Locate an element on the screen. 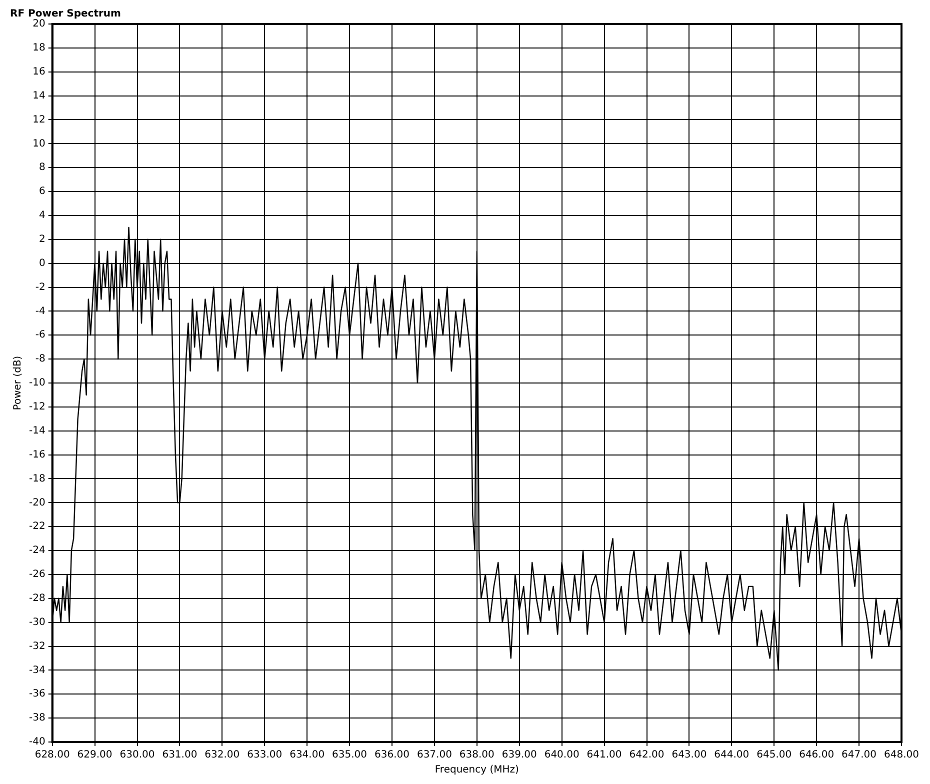  x-tick-label: 631.00 is located at coordinates (180, 755).